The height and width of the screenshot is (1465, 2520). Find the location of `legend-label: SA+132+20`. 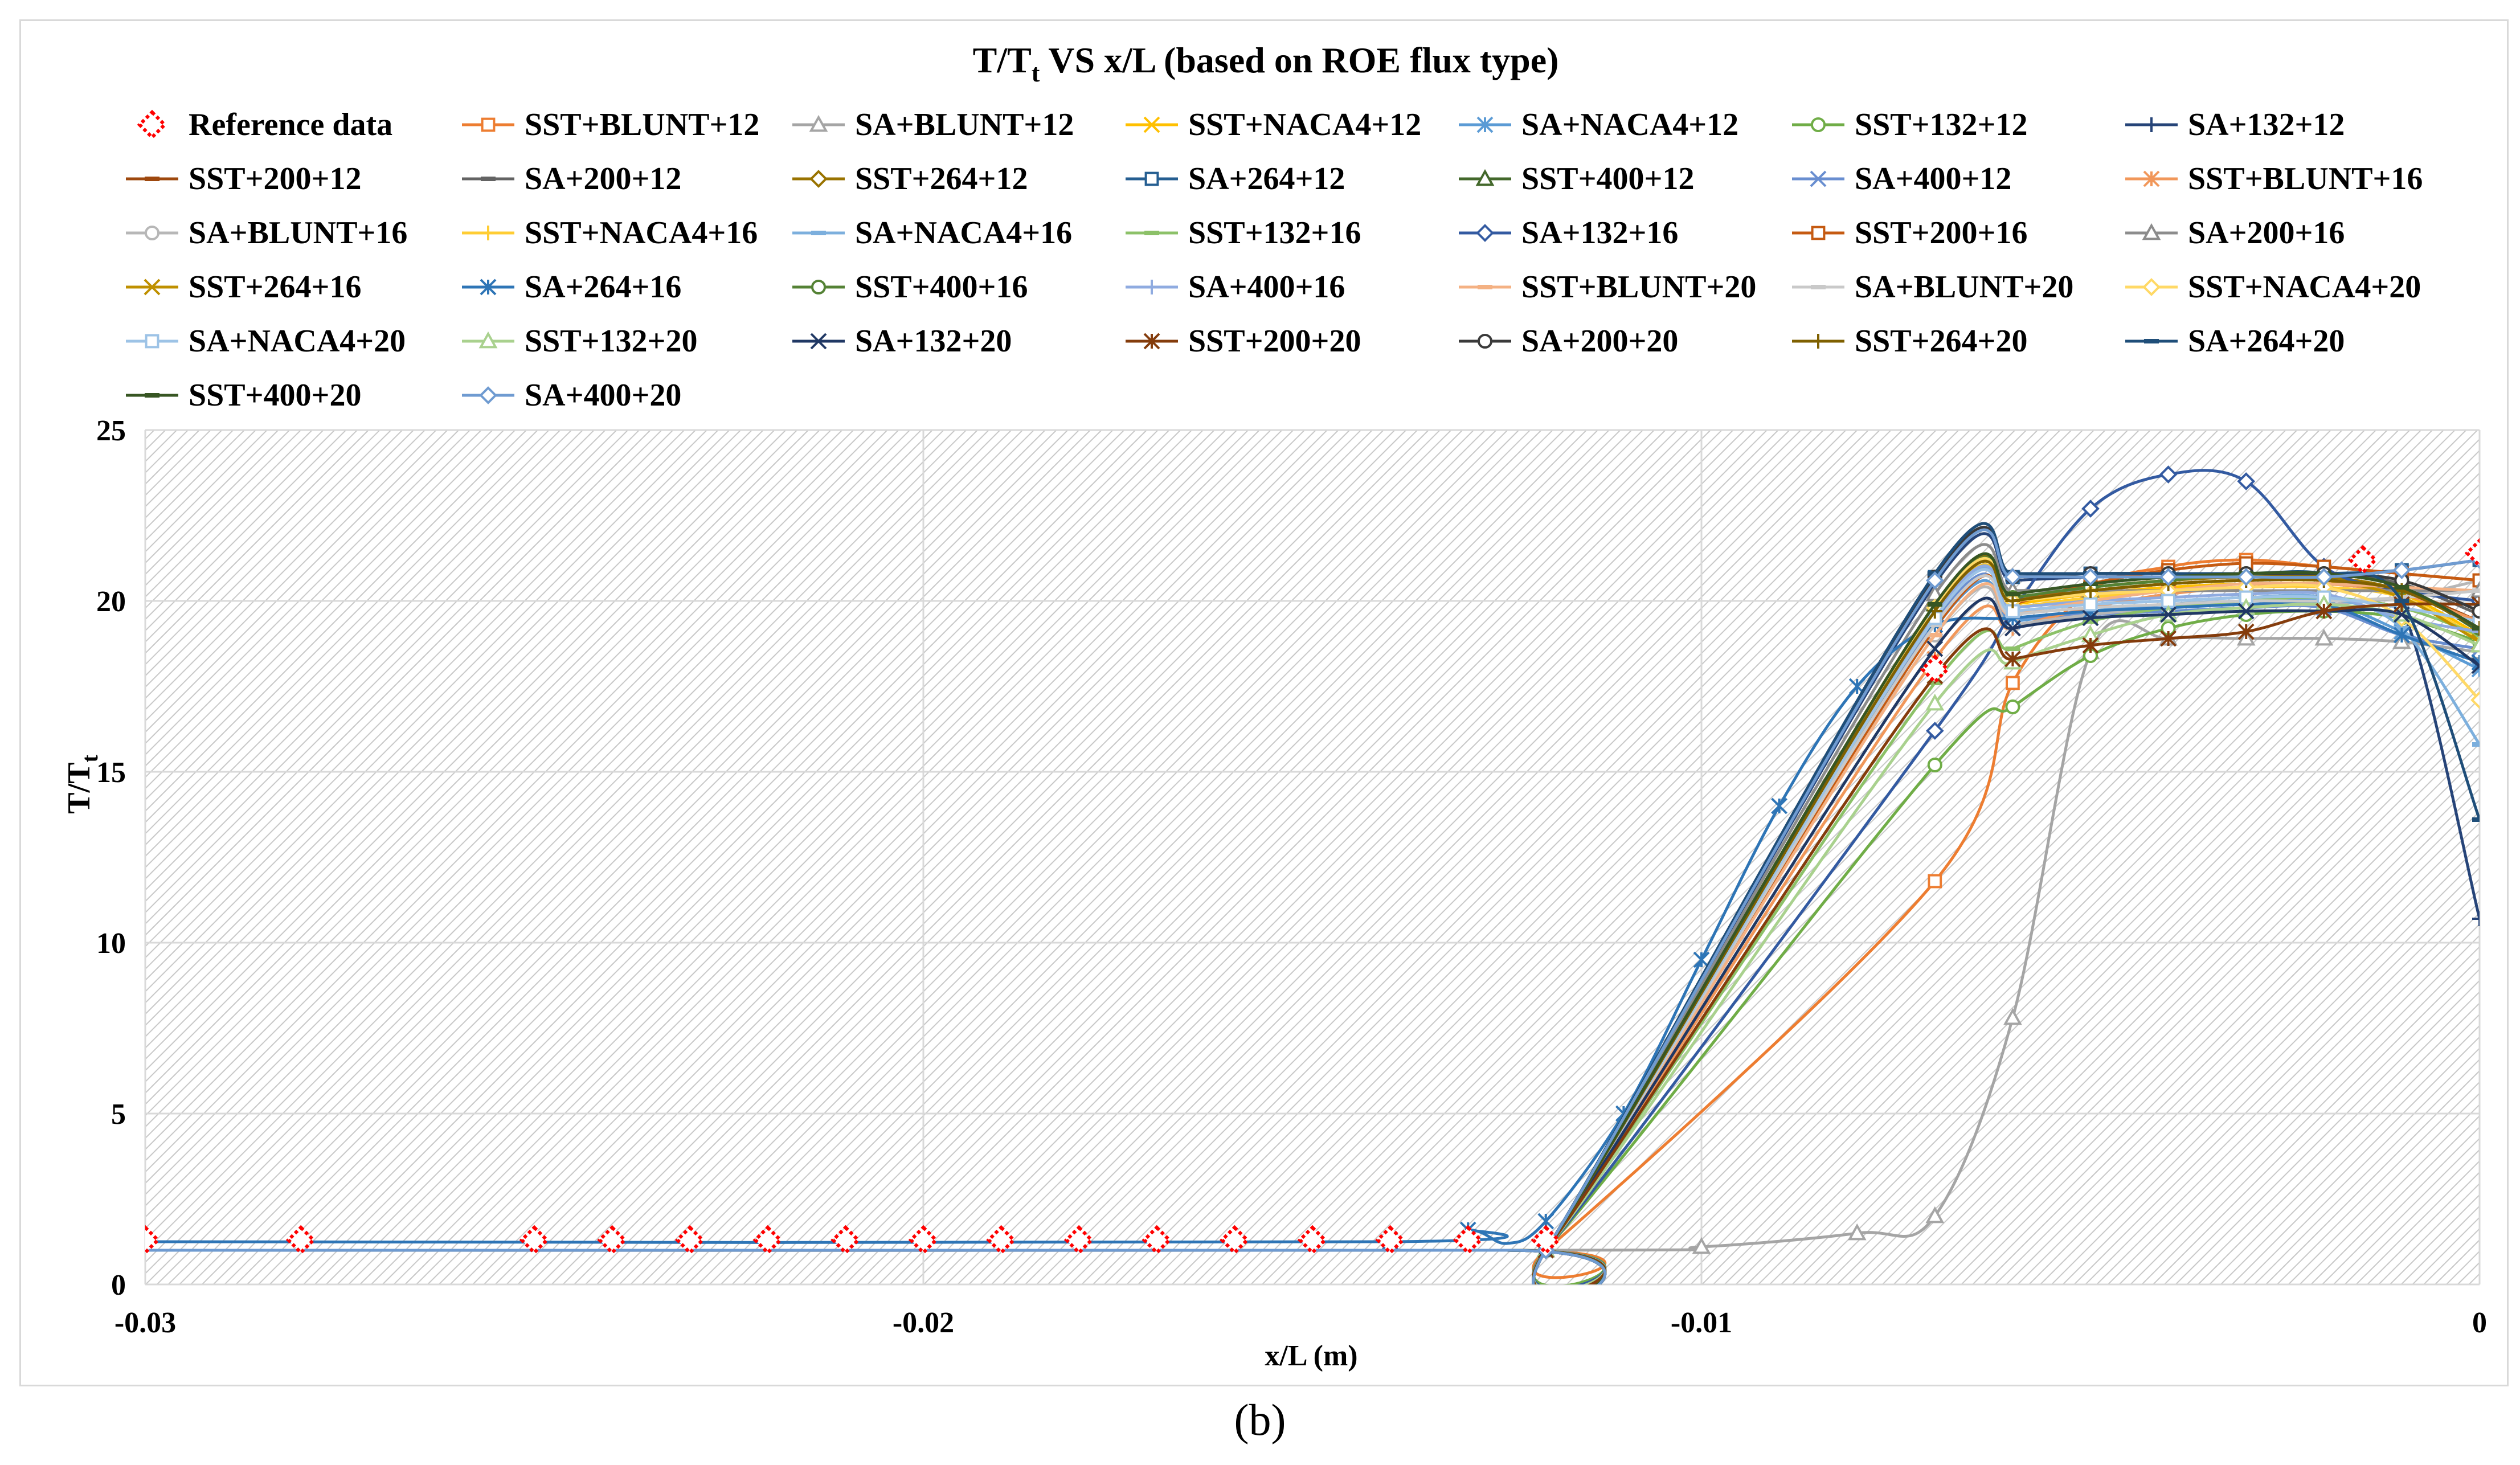

legend-label: SA+132+20 is located at coordinates (934, 341).